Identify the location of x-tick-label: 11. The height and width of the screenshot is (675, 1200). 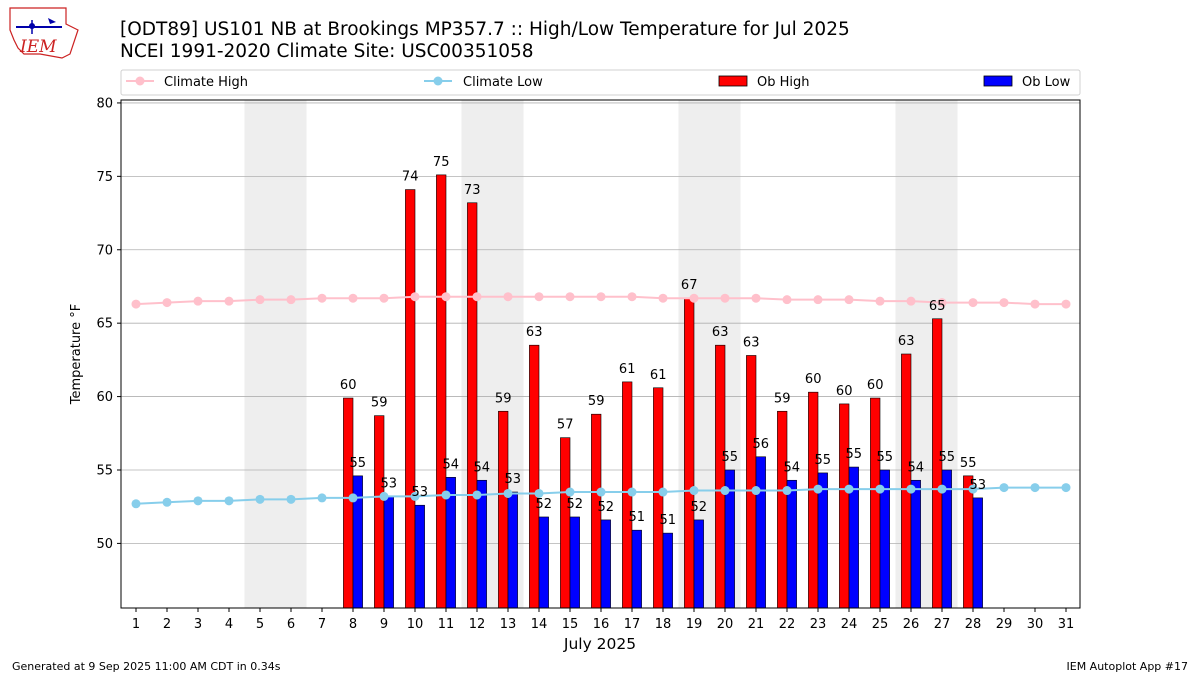
(446, 624).